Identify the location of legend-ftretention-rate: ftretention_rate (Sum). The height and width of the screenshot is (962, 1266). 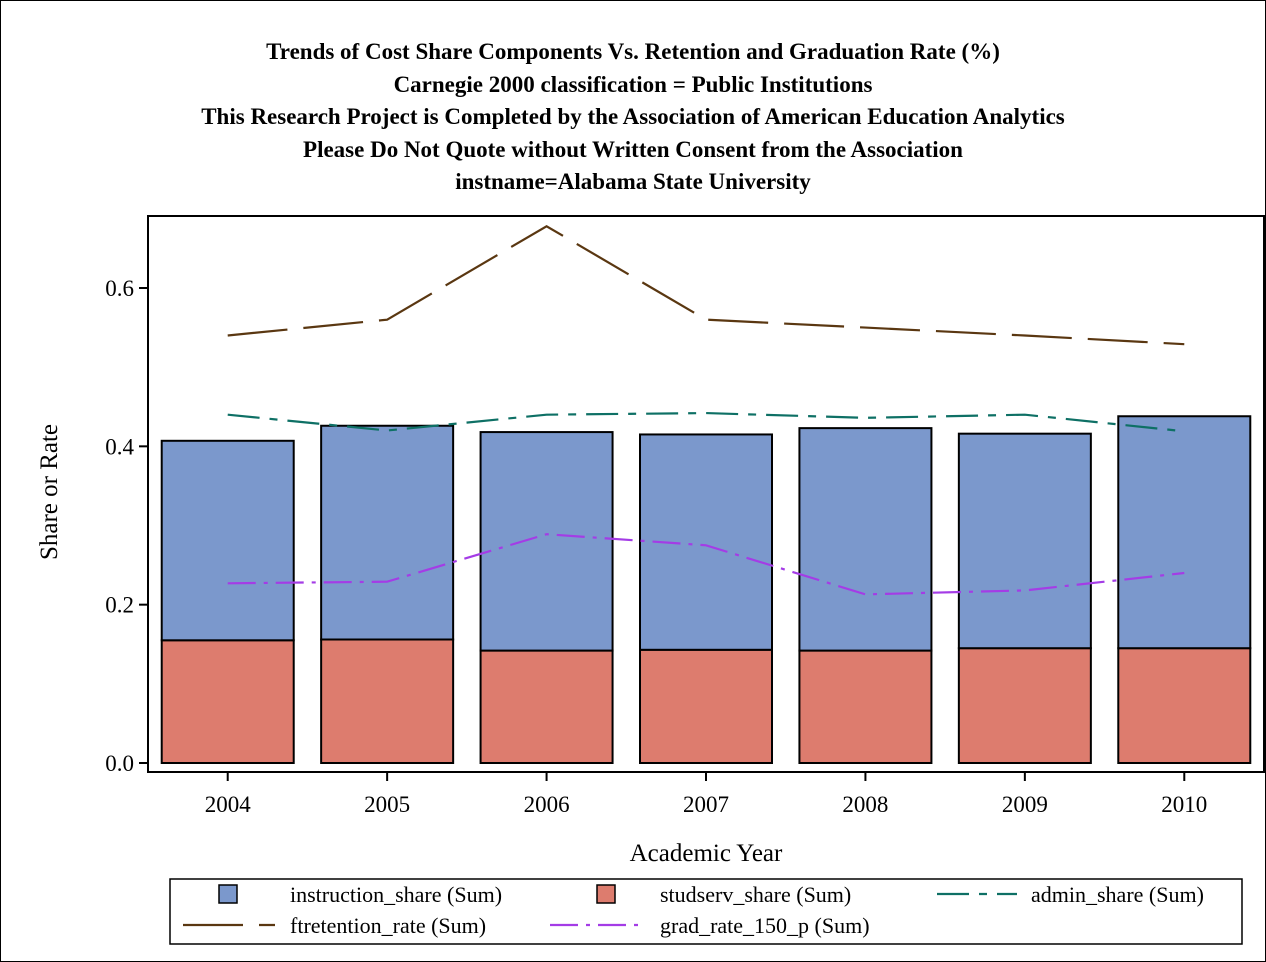
(334, 925).